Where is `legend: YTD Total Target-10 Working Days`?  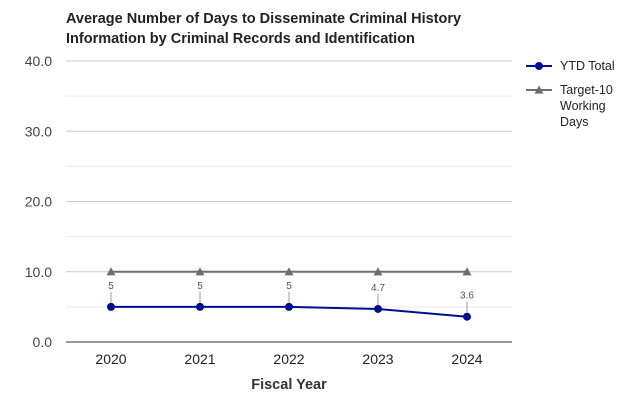
legend: YTD Total Target-10 Working Days is located at coordinates (570, 94).